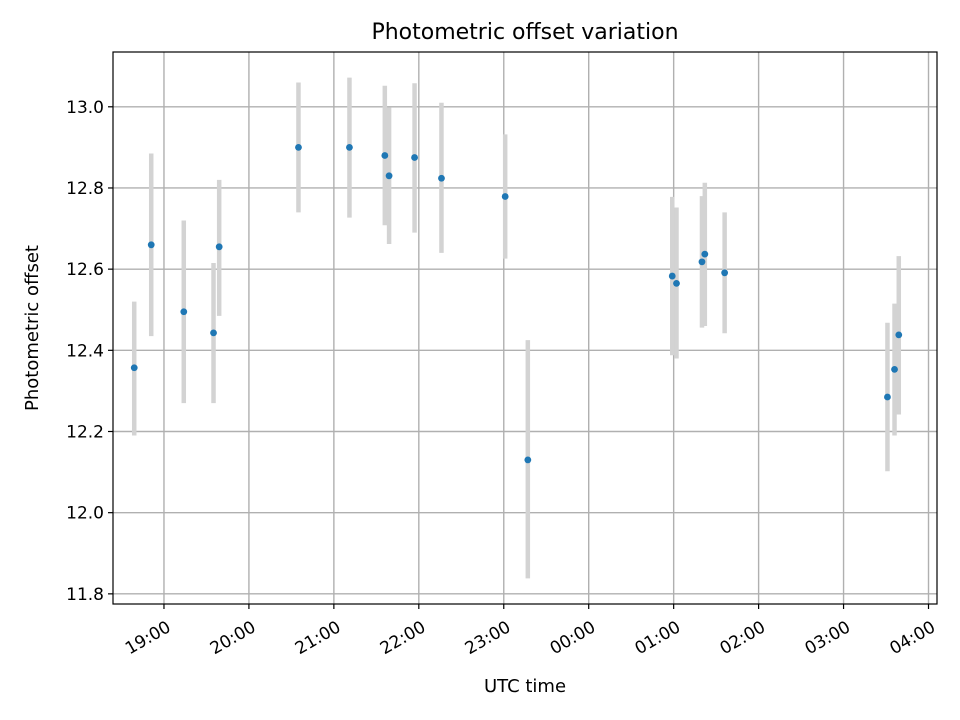  Describe the element at coordinates (488, 638) in the screenshot. I see `x-tick-label: 23:00` at that location.